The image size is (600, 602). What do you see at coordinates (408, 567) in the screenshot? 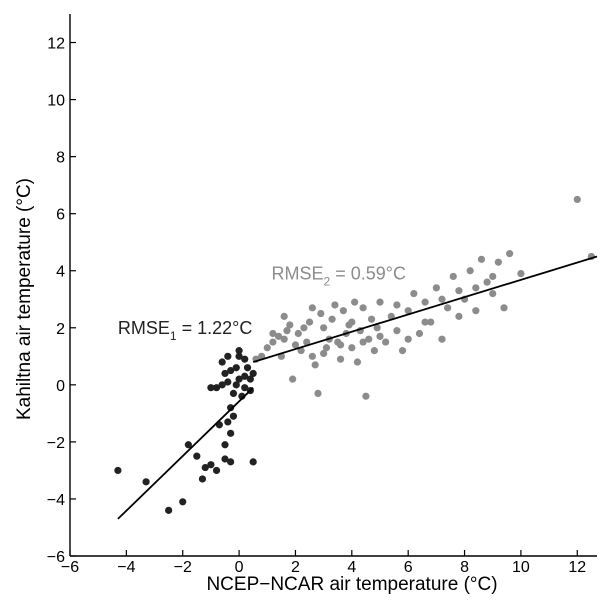
I see `x-tick-label: 6` at bounding box center [408, 567].